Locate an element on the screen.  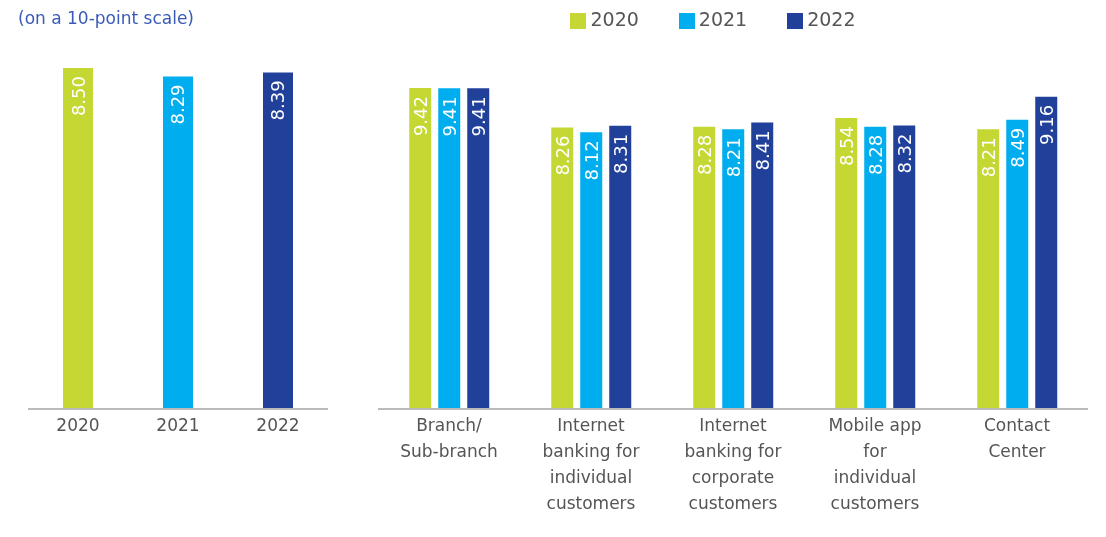
x-tick-label: Mobile app for individual customers is located at coordinates (875, 464).